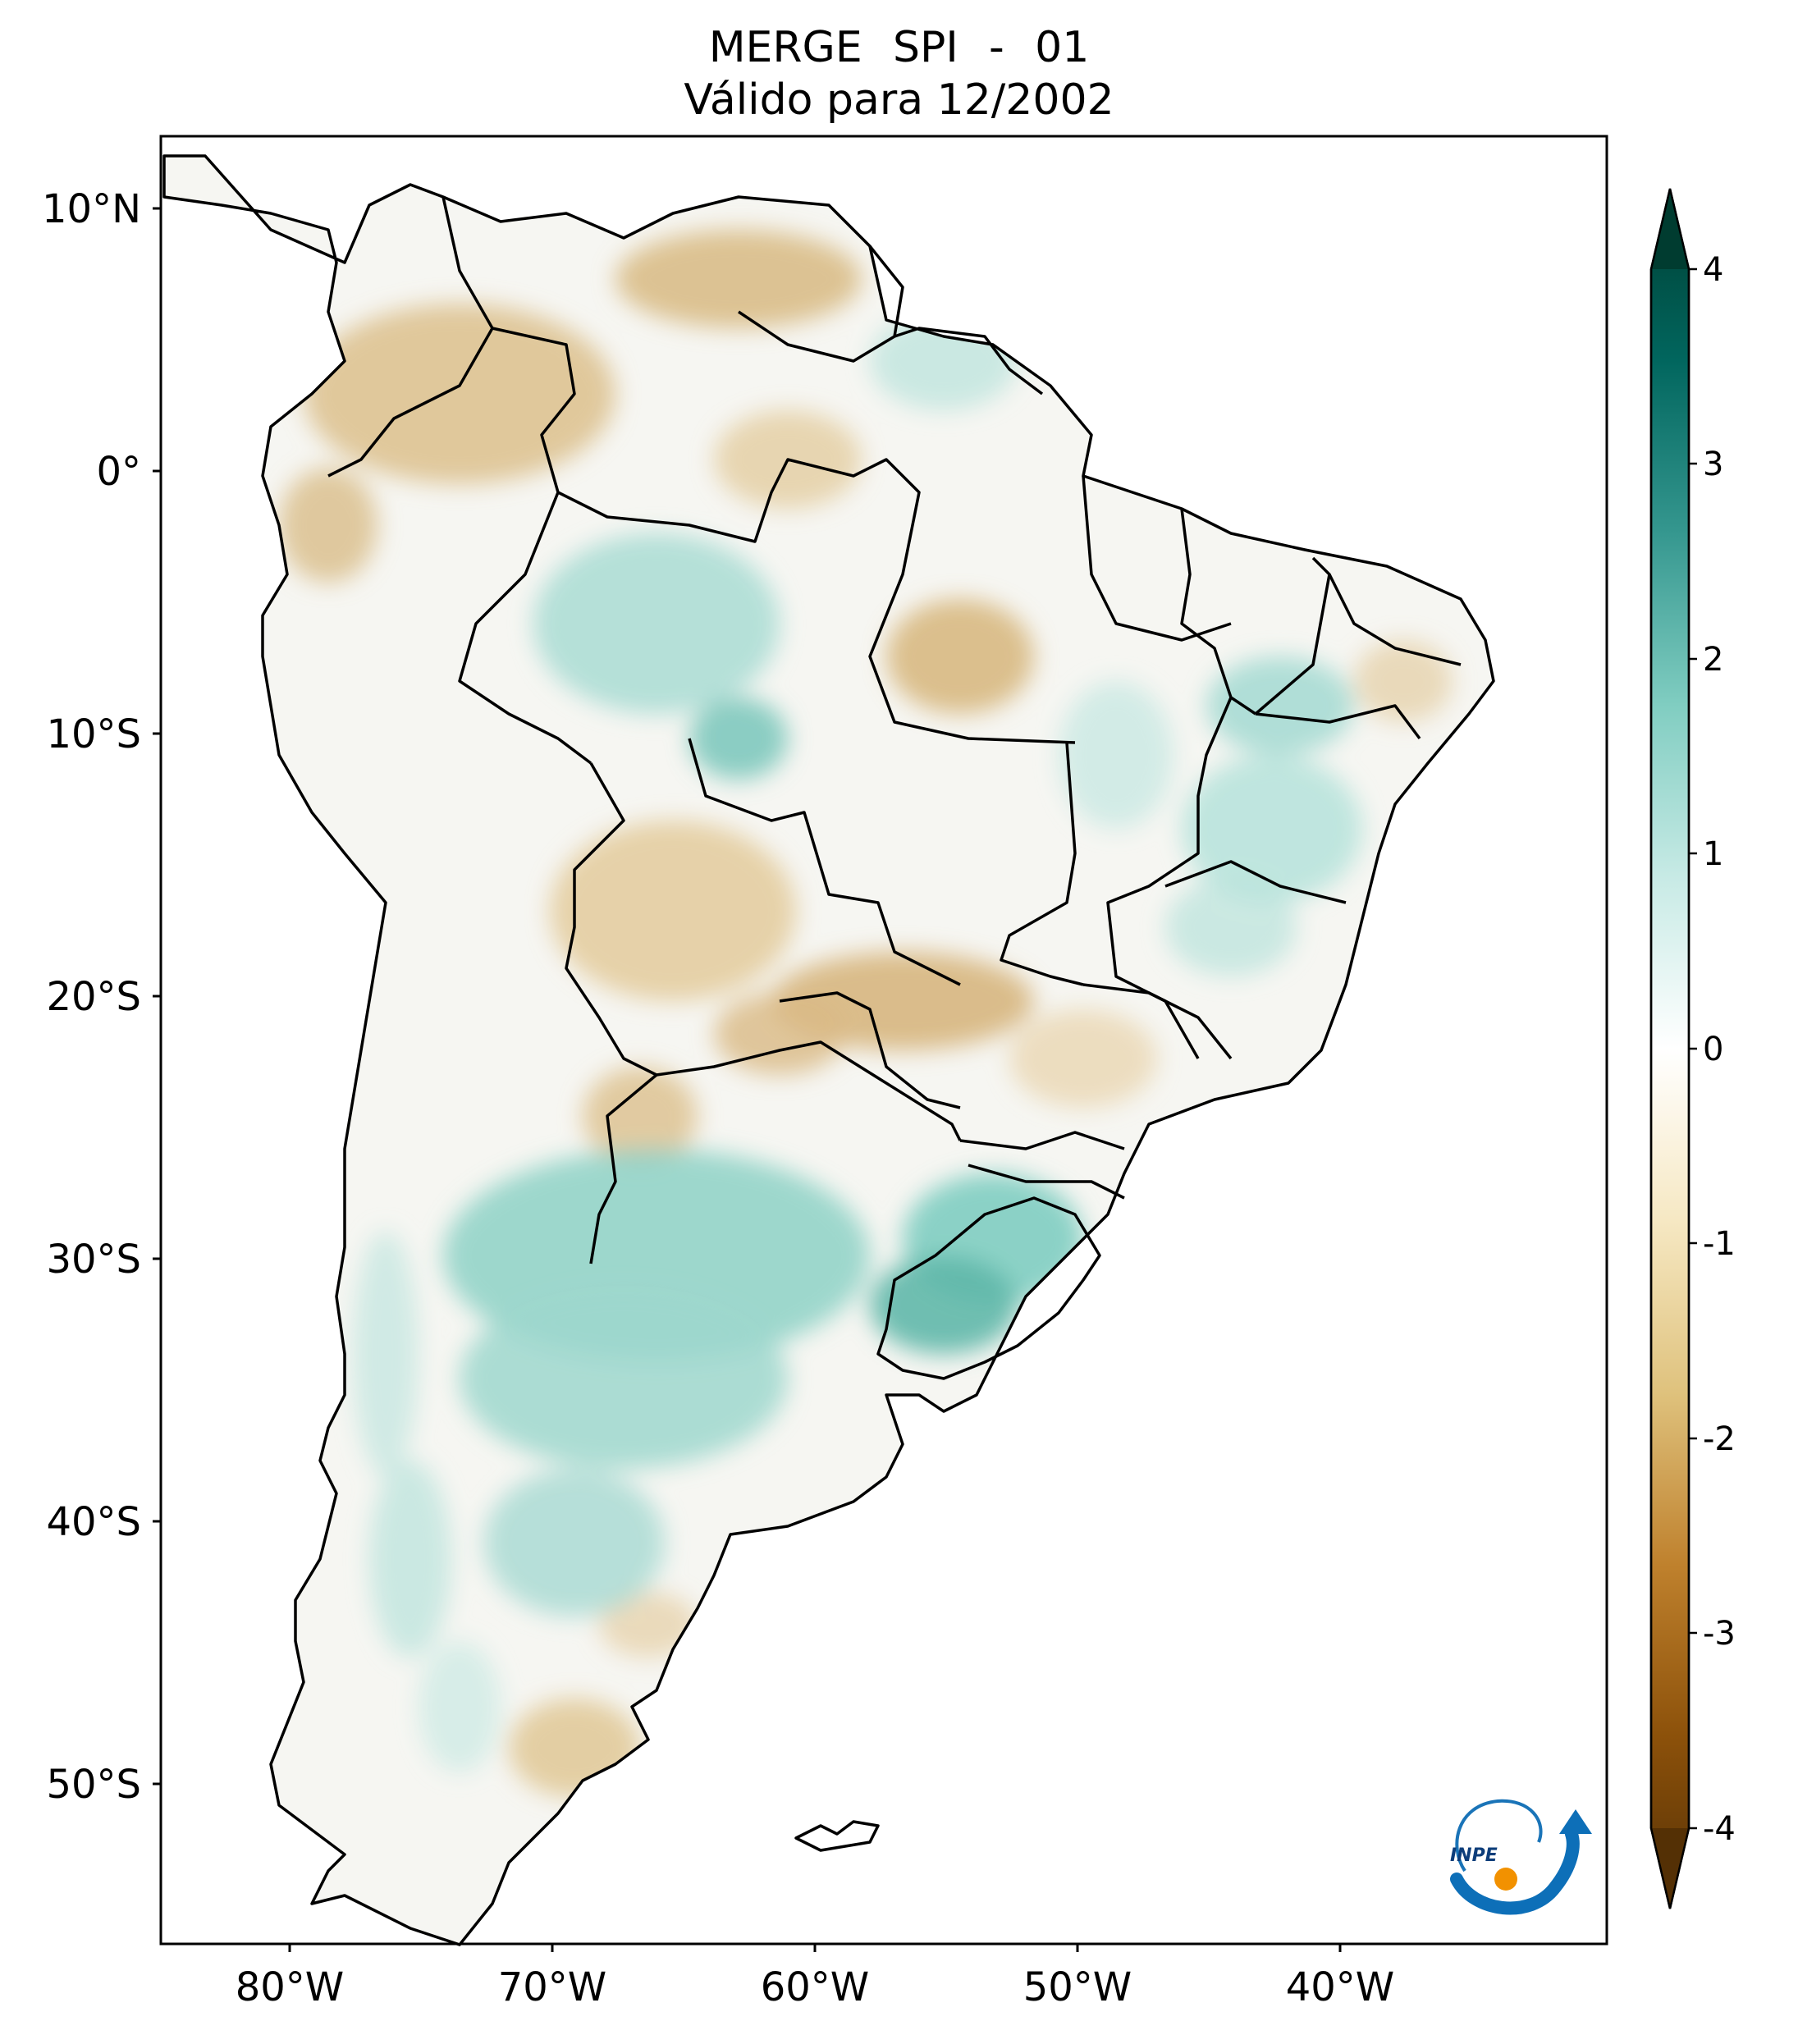 Image resolution: width=1798 pixels, height=2044 pixels. Describe the element at coordinates (1474, 1855) in the screenshot. I see `logo-text: INPE` at that location.